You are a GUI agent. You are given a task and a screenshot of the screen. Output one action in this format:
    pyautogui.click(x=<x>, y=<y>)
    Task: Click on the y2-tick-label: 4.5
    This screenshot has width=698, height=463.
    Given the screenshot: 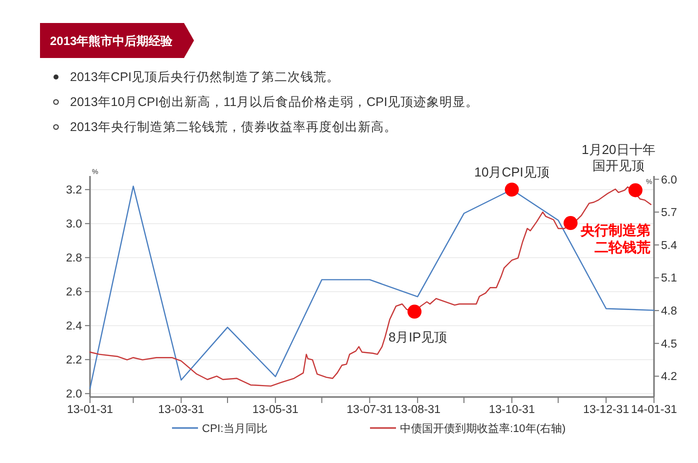 What is the action you would take?
    pyautogui.click(x=669, y=344)
    